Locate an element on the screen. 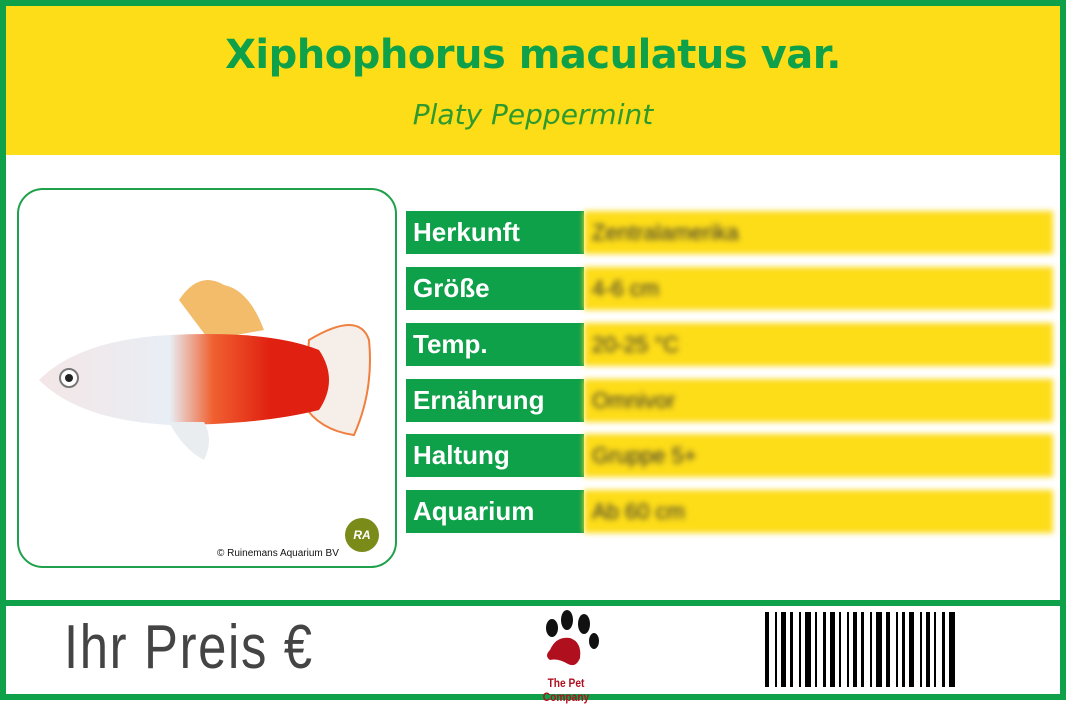 This screenshot has height=704, width=1066. fact-row-origin: Herkunft Zentralamerika is located at coordinates (729, 232).